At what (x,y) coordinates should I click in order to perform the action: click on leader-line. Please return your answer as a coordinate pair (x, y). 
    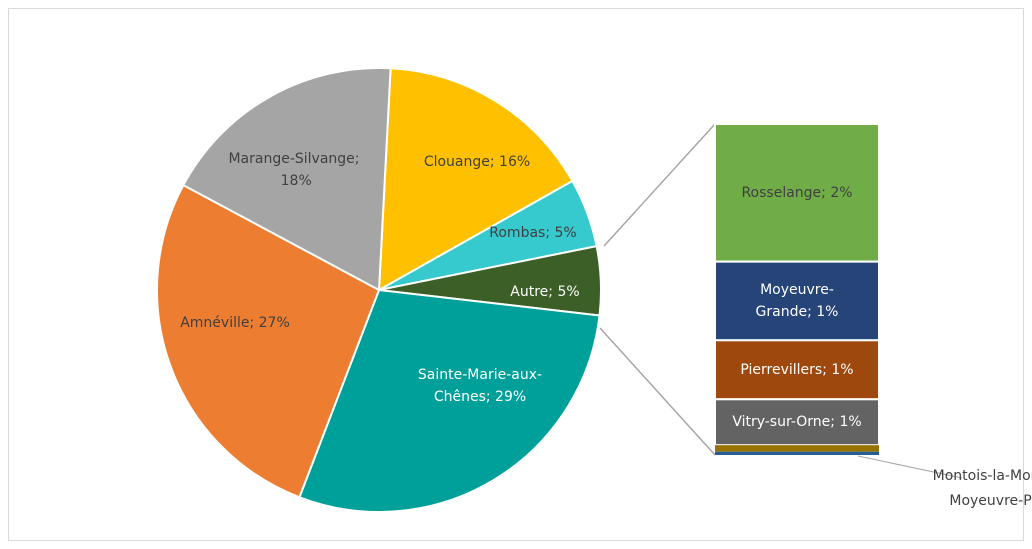
    Looking at the image, I should click on (910, 467).